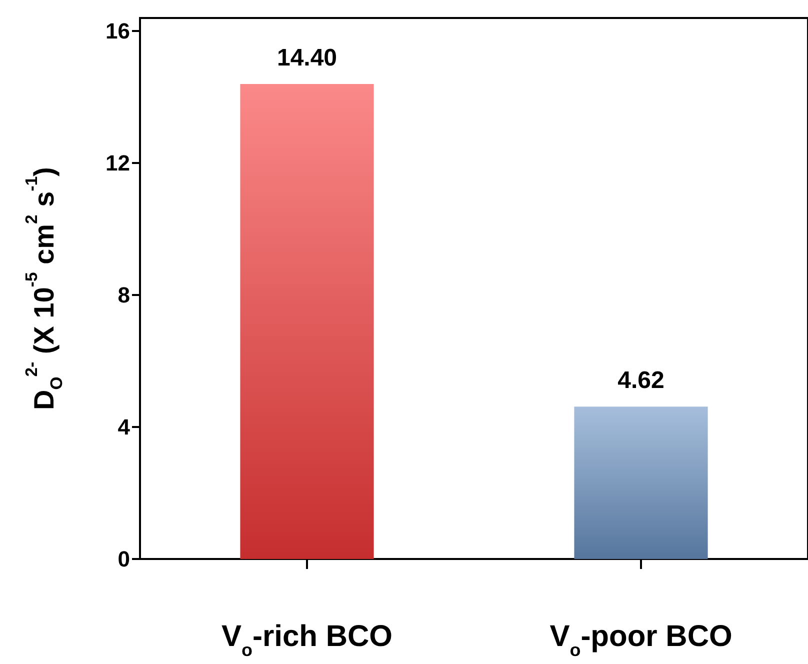  I want to click on y-tick-label: 12, so click(118, 163).